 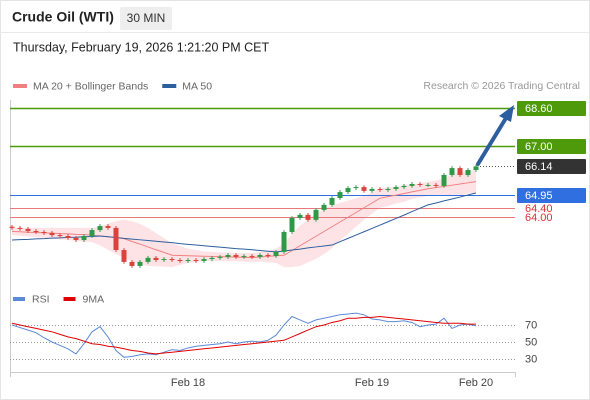 What do you see at coordinates (63, 17) in the screenshot?
I see `title: Crude Oil (WTI)` at bounding box center [63, 17].